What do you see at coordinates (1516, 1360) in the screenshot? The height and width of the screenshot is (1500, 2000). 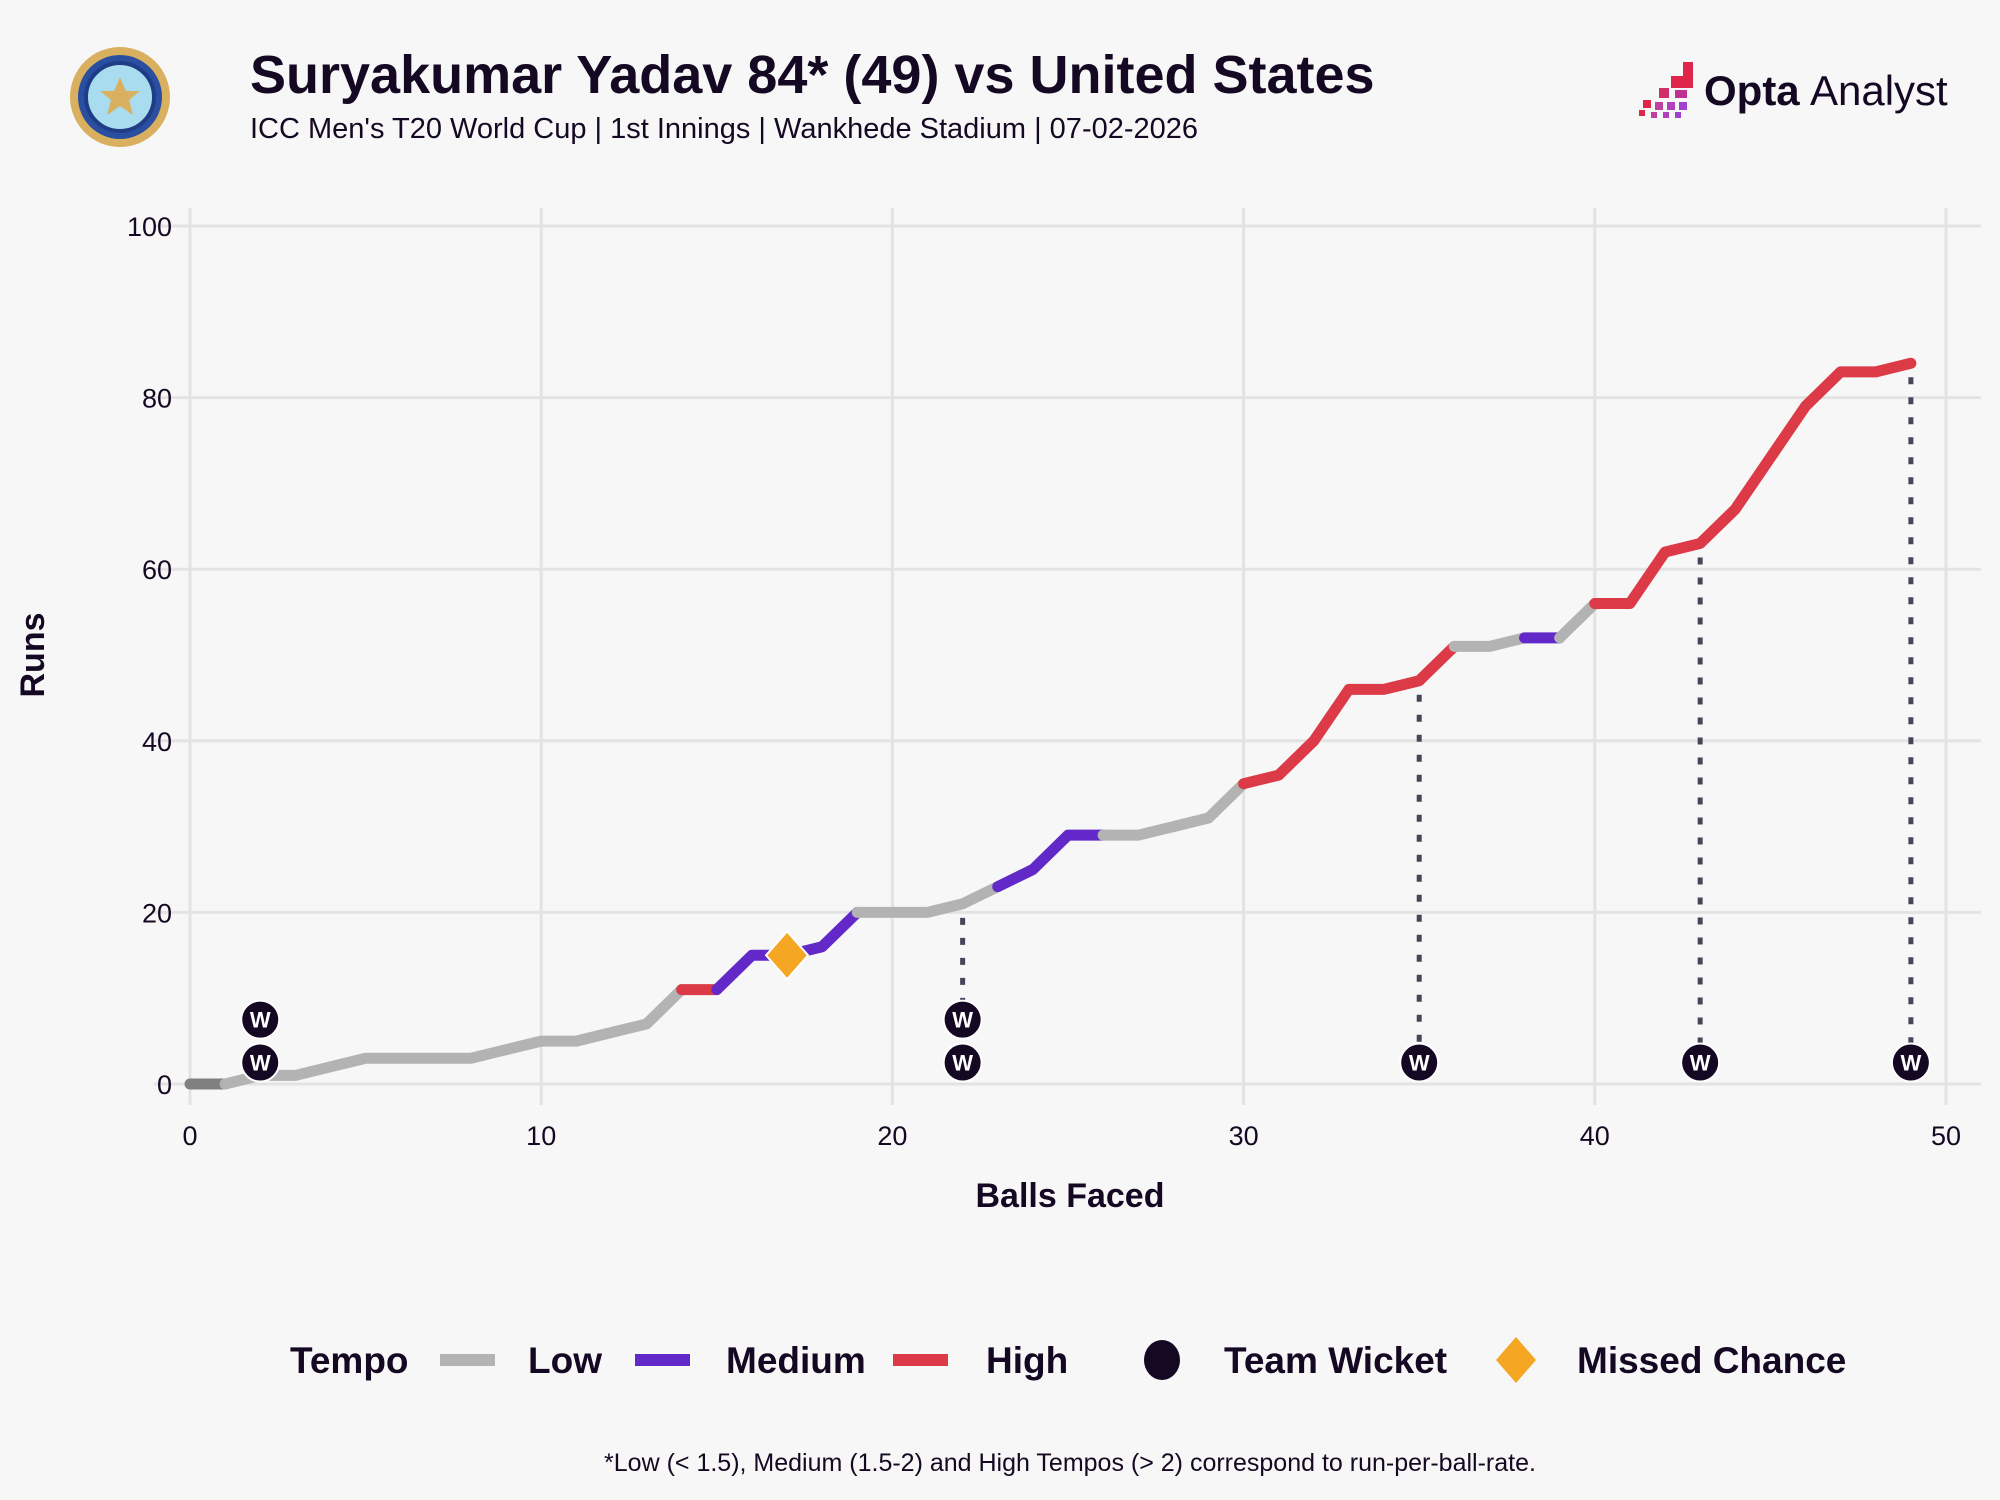 I see `legend-missed-chance-icon` at bounding box center [1516, 1360].